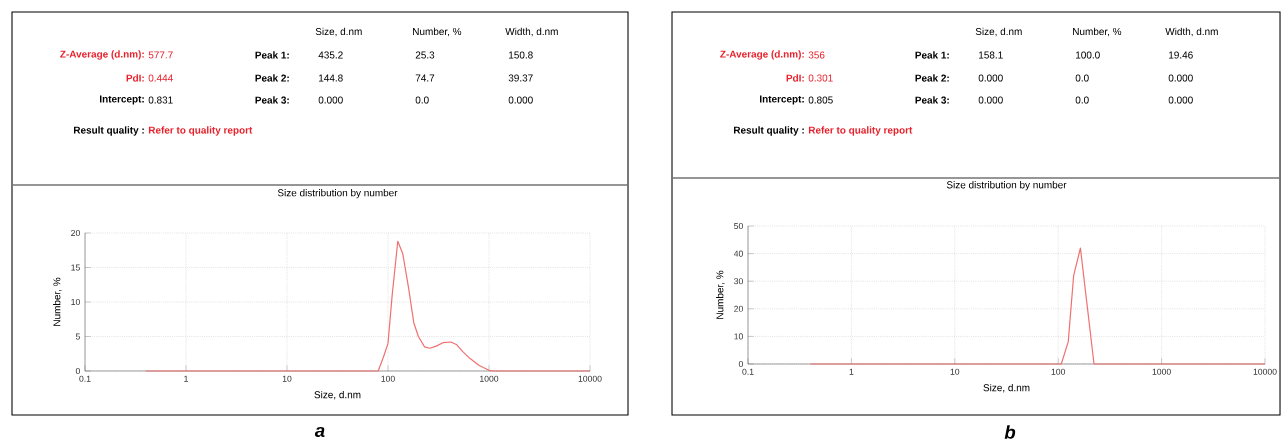 This screenshot has width=1284, height=445. I want to click on text: 0.805, so click(820, 100).